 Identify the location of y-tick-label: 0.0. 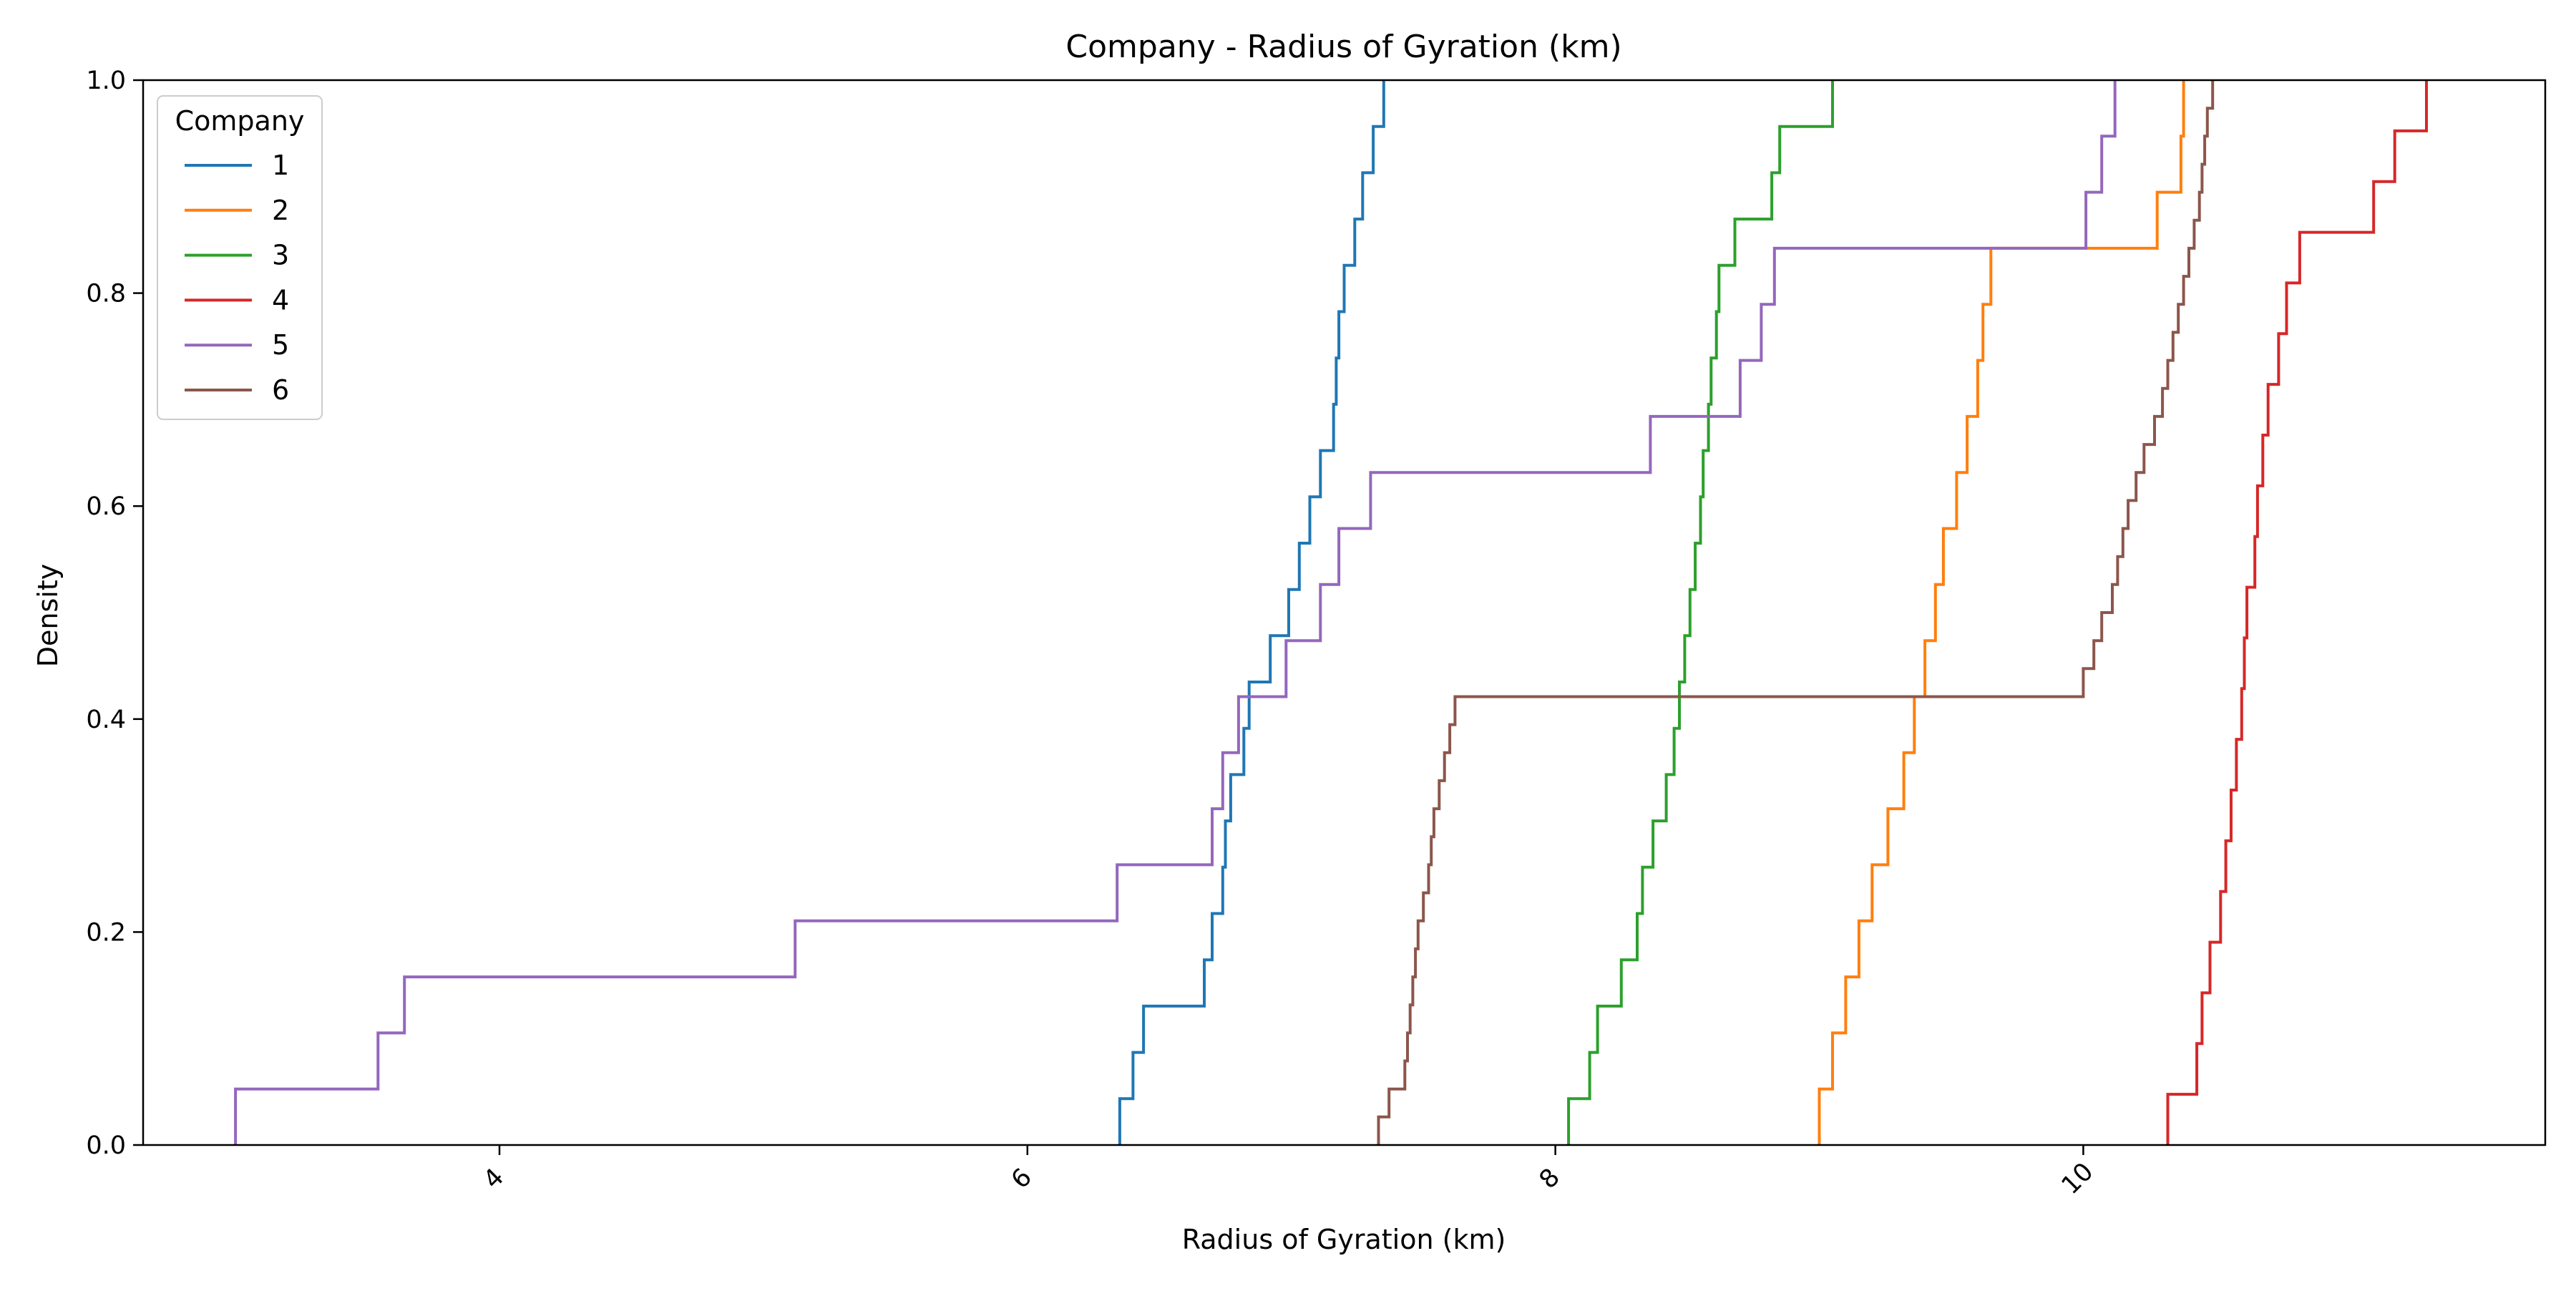
(106, 1145).